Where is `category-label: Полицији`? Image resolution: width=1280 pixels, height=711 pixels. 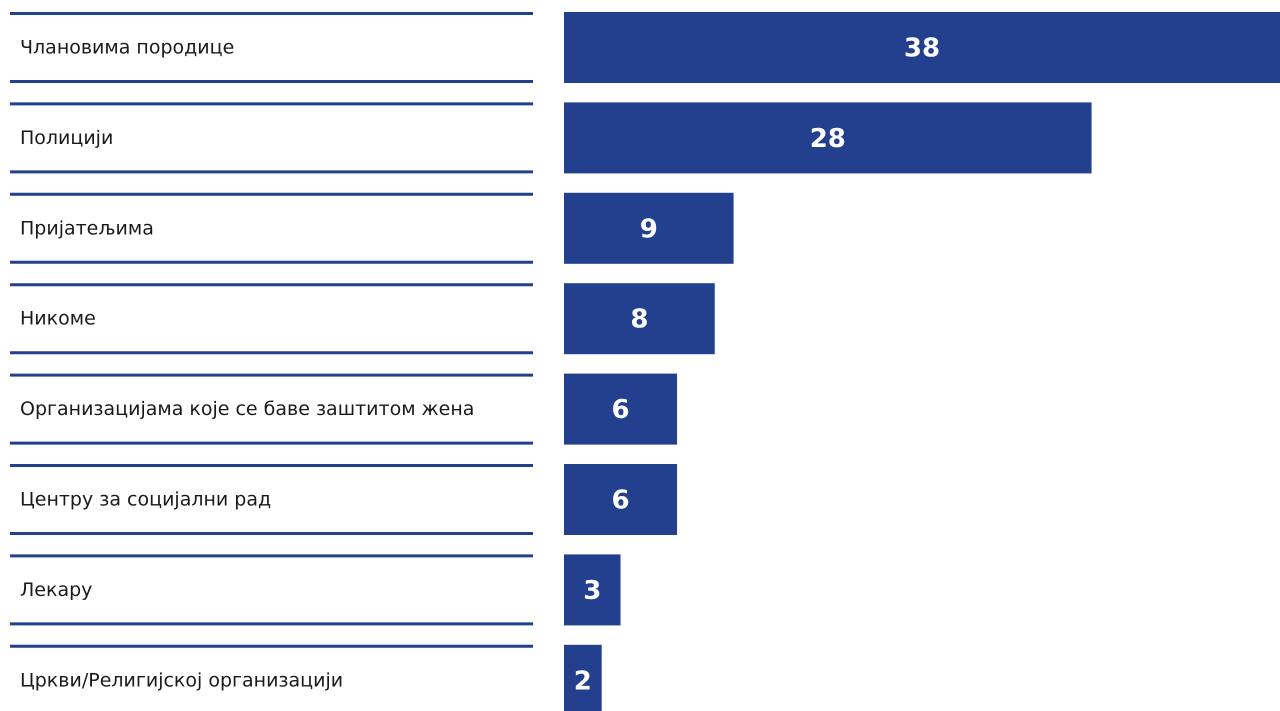 category-label: Полицији is located at coordinates (66, 138).